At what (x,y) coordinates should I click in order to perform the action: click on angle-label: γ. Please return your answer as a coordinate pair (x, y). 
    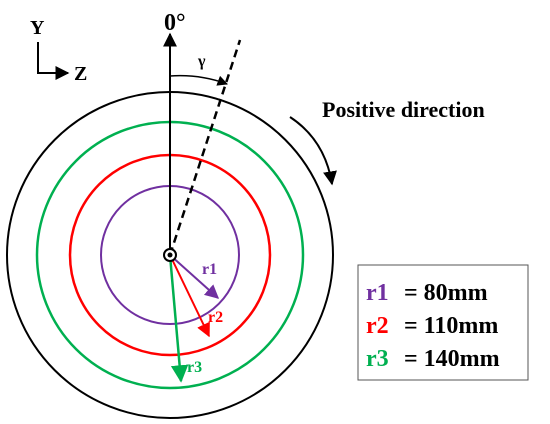
    Looking at the image, I should click on (201, 61).